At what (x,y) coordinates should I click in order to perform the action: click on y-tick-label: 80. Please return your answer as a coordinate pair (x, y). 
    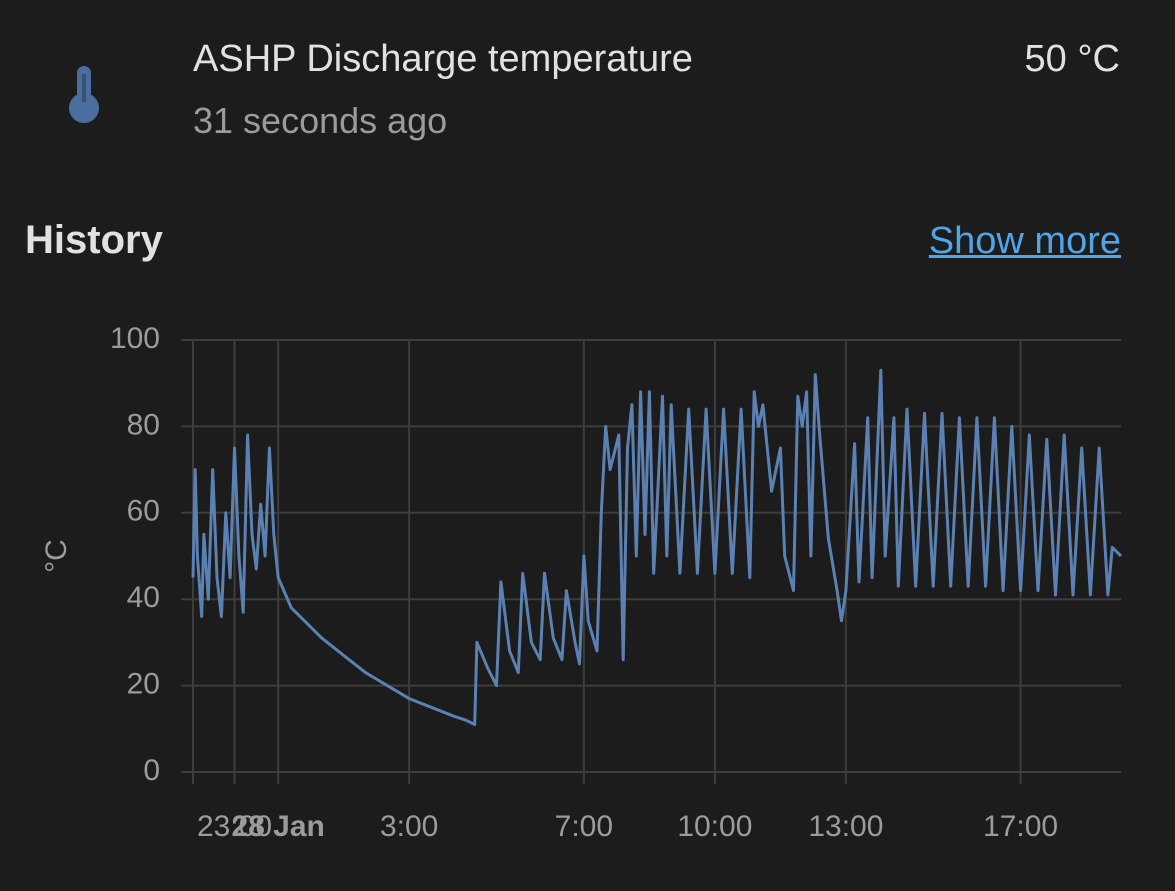
    Looking at the image, I should click on (143, 424).